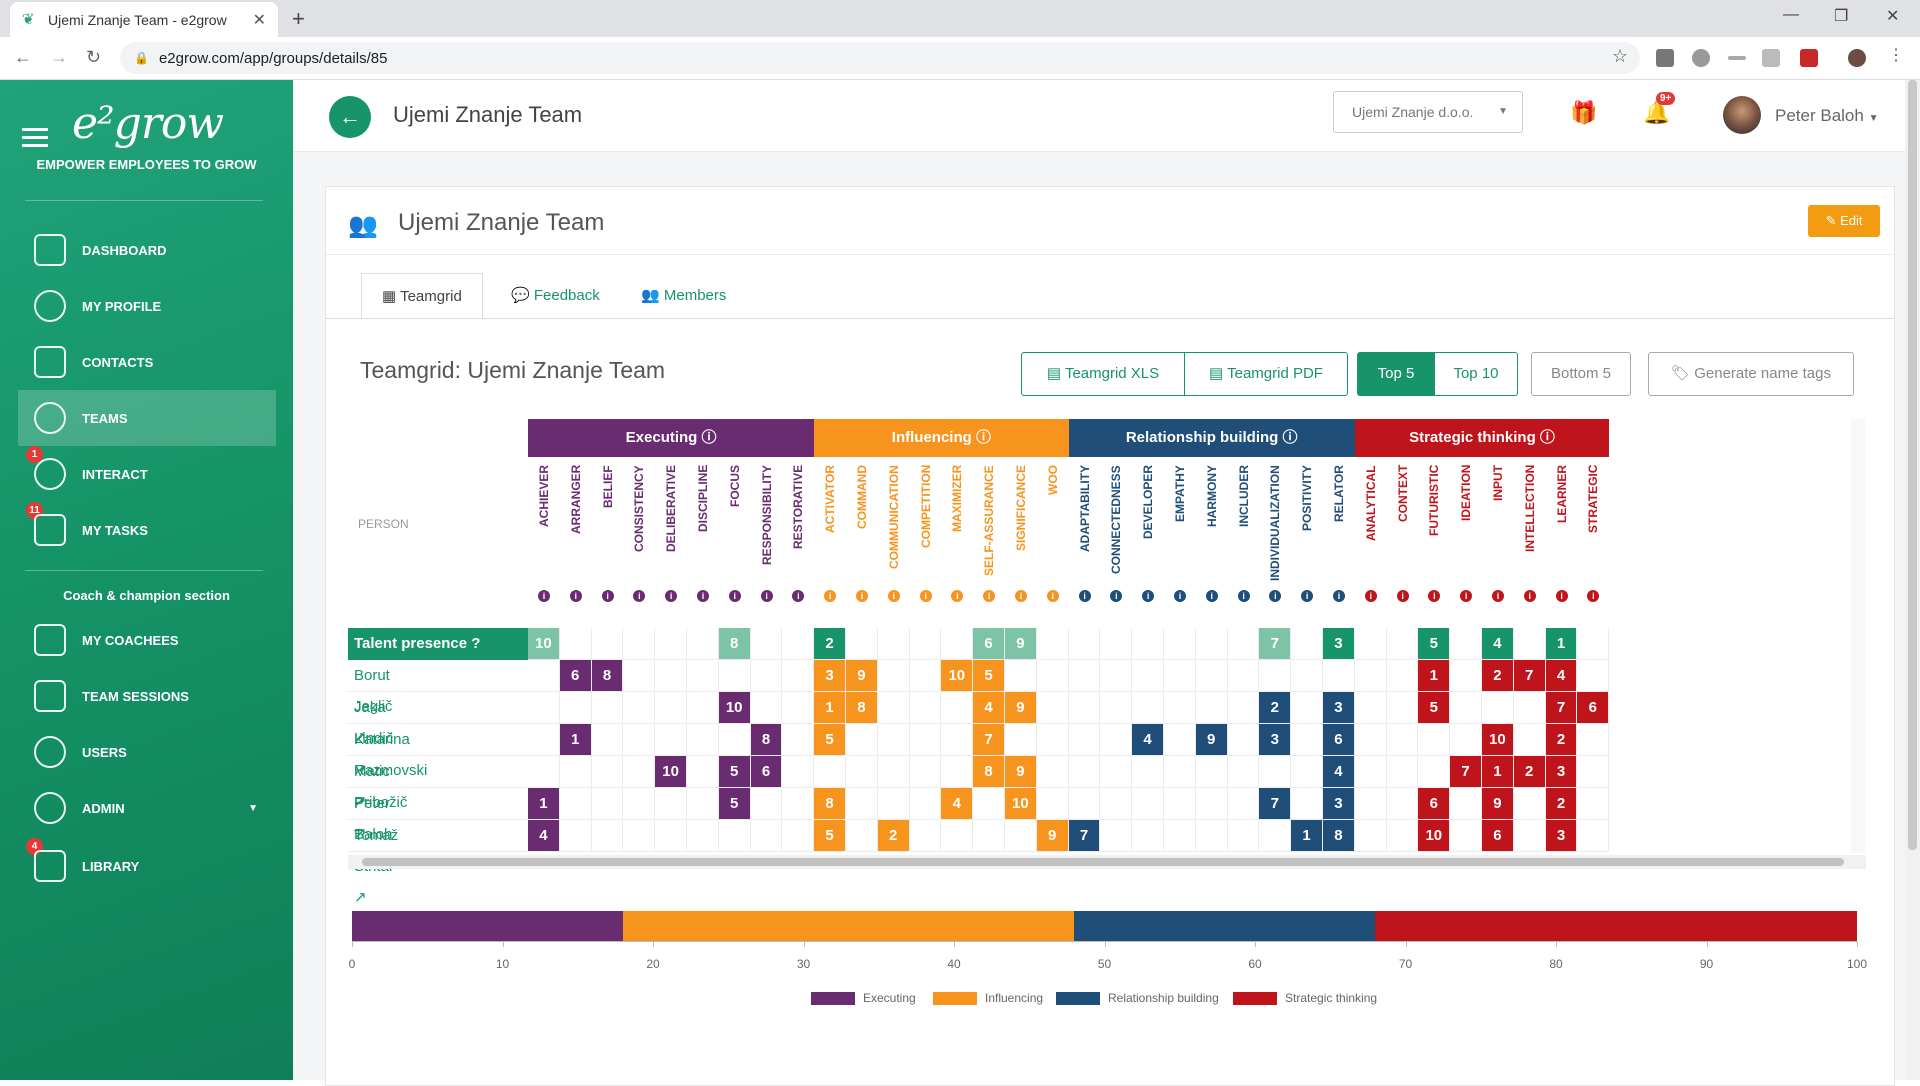 The width and height of the screenshot is (1920, 1086). What do you see at coordinates (147, 530) in the screenshot?
I see `sidebar-item-my-tasks: 11 MY TASKS` at bounding box center [147, 530].